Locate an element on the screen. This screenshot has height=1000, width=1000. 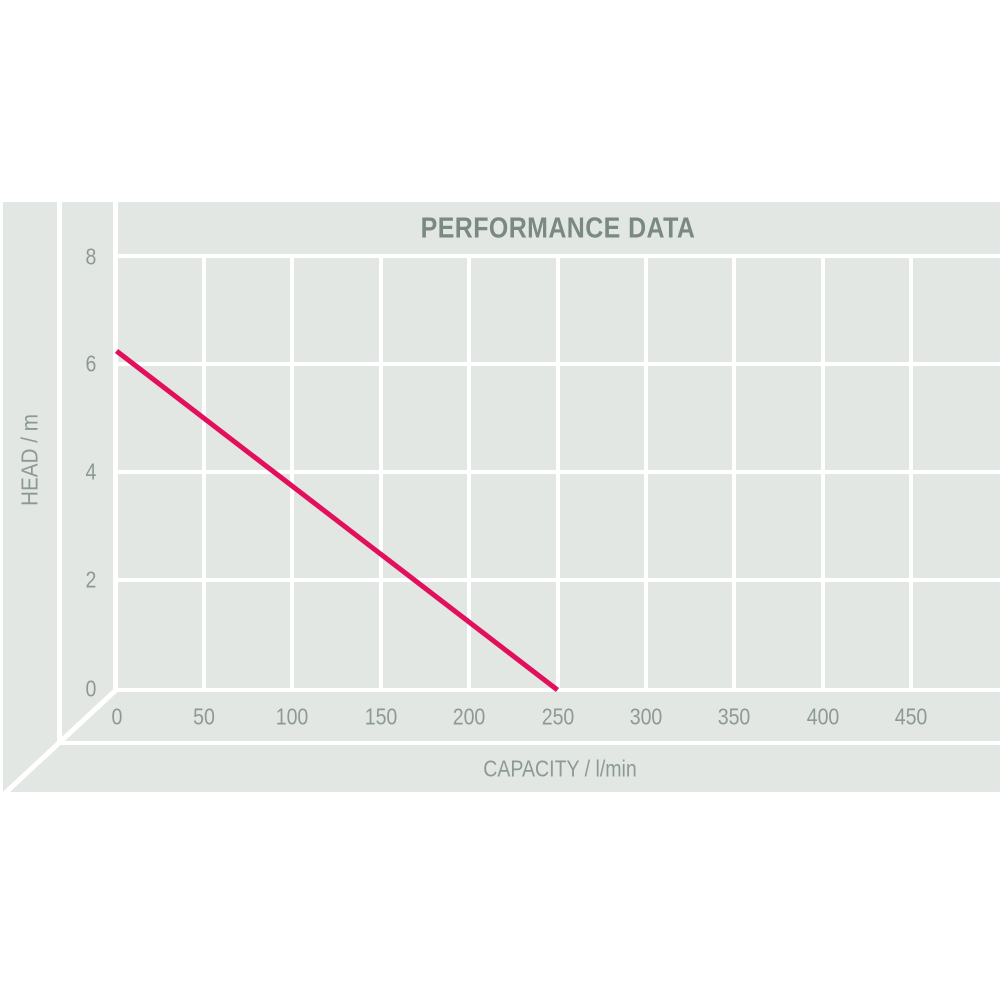
x-tick-200: 200 is located at coordinates (469, 716).